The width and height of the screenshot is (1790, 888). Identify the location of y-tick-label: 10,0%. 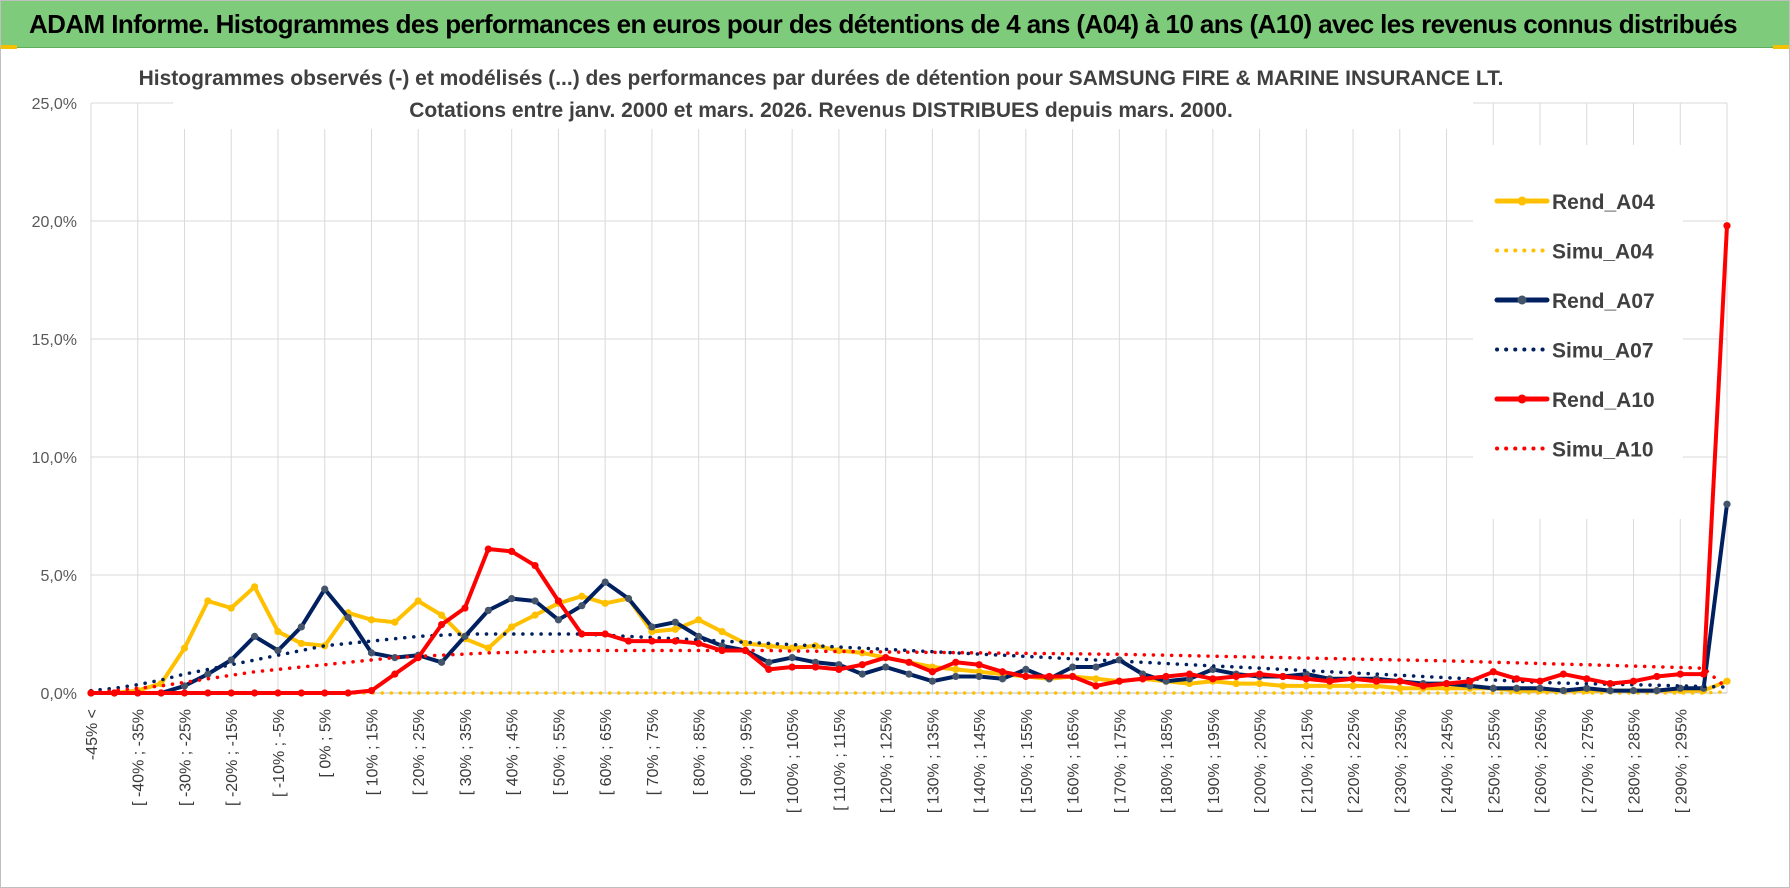
(54, 458).